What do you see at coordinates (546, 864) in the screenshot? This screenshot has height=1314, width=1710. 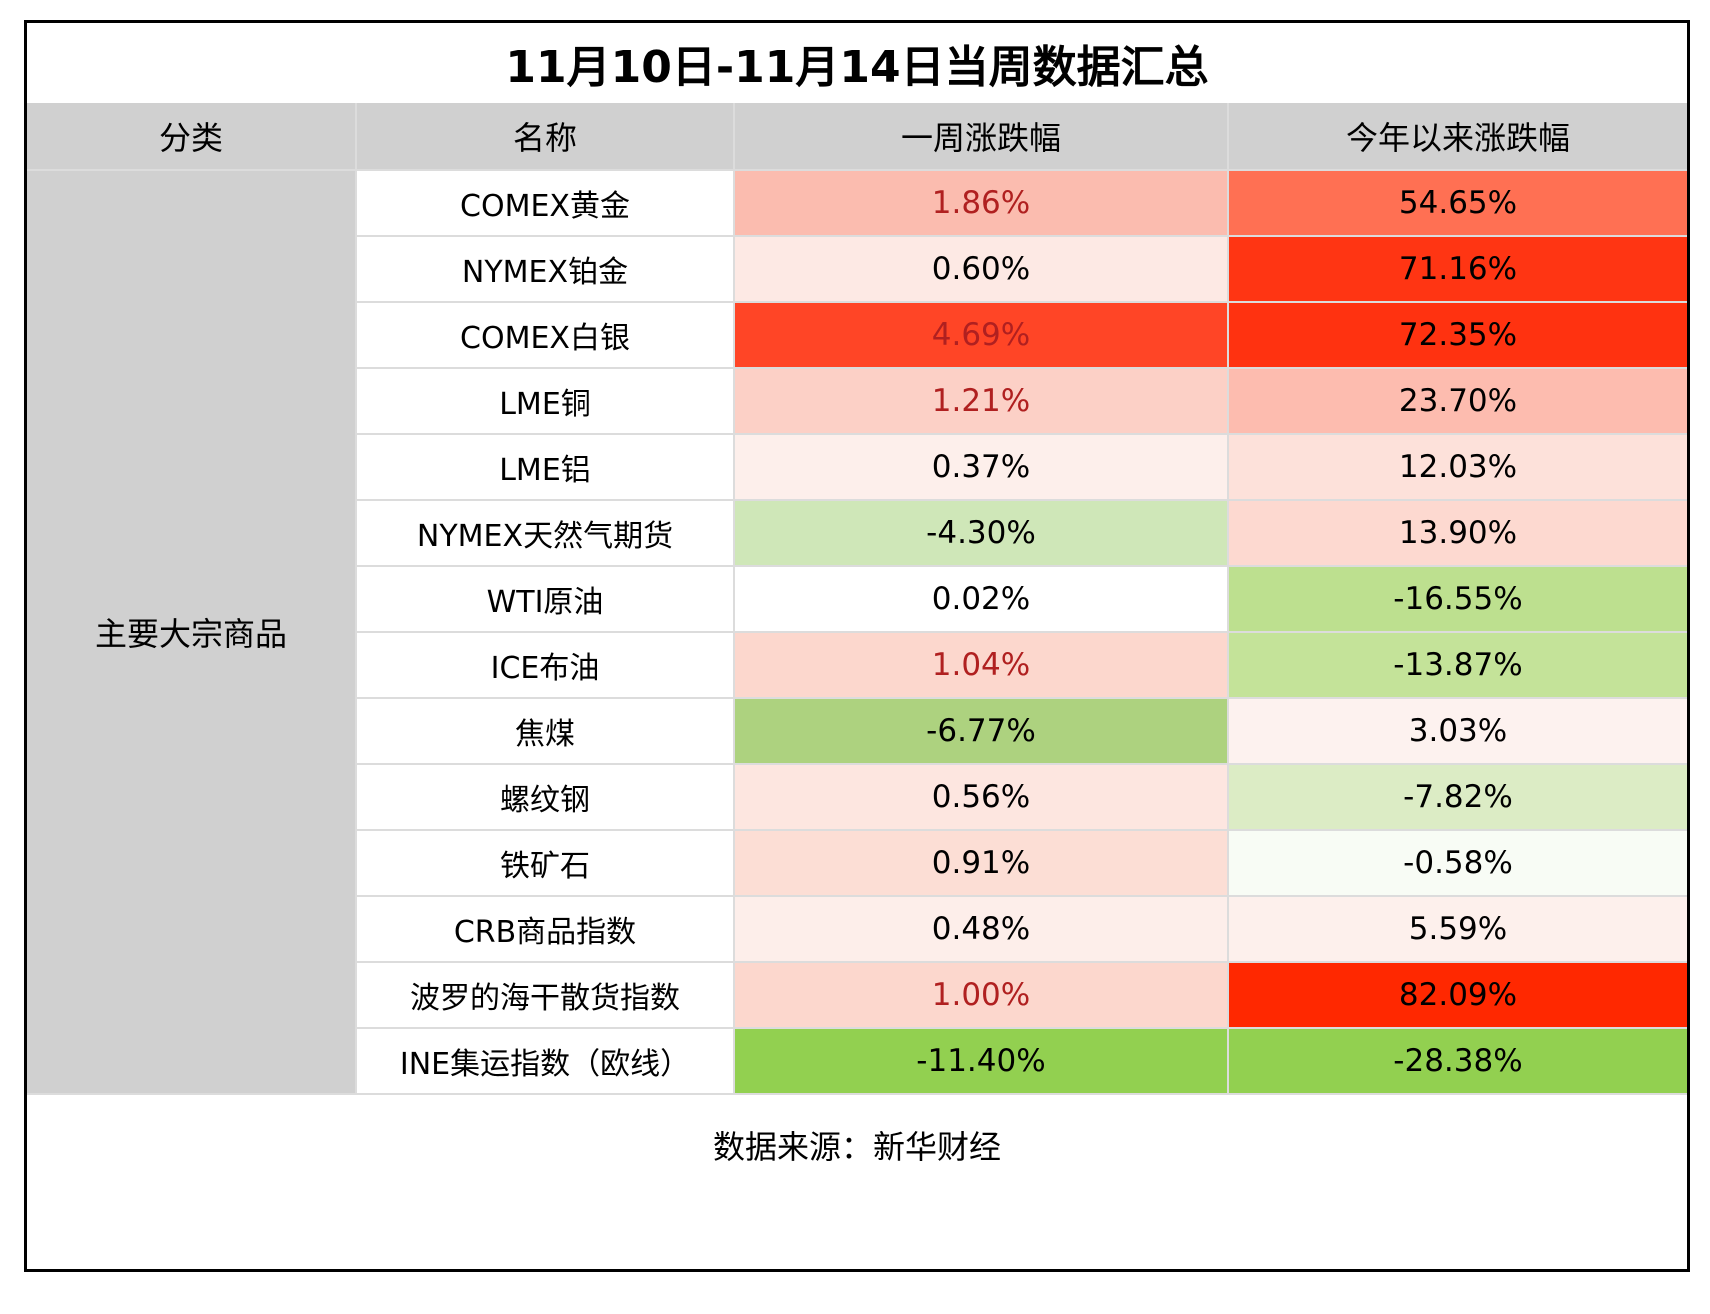 I see `instrument-name-cell: 铁矿石` at bounding box center [546, 864].